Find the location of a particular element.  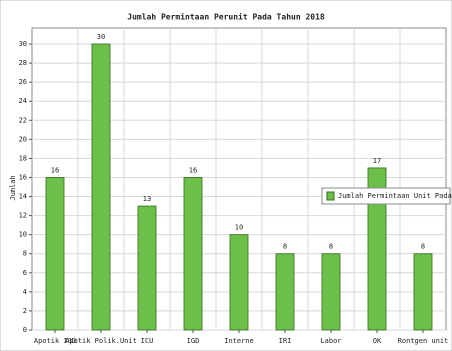

y-tick-label: 30 is located at coordinates (23, 44).